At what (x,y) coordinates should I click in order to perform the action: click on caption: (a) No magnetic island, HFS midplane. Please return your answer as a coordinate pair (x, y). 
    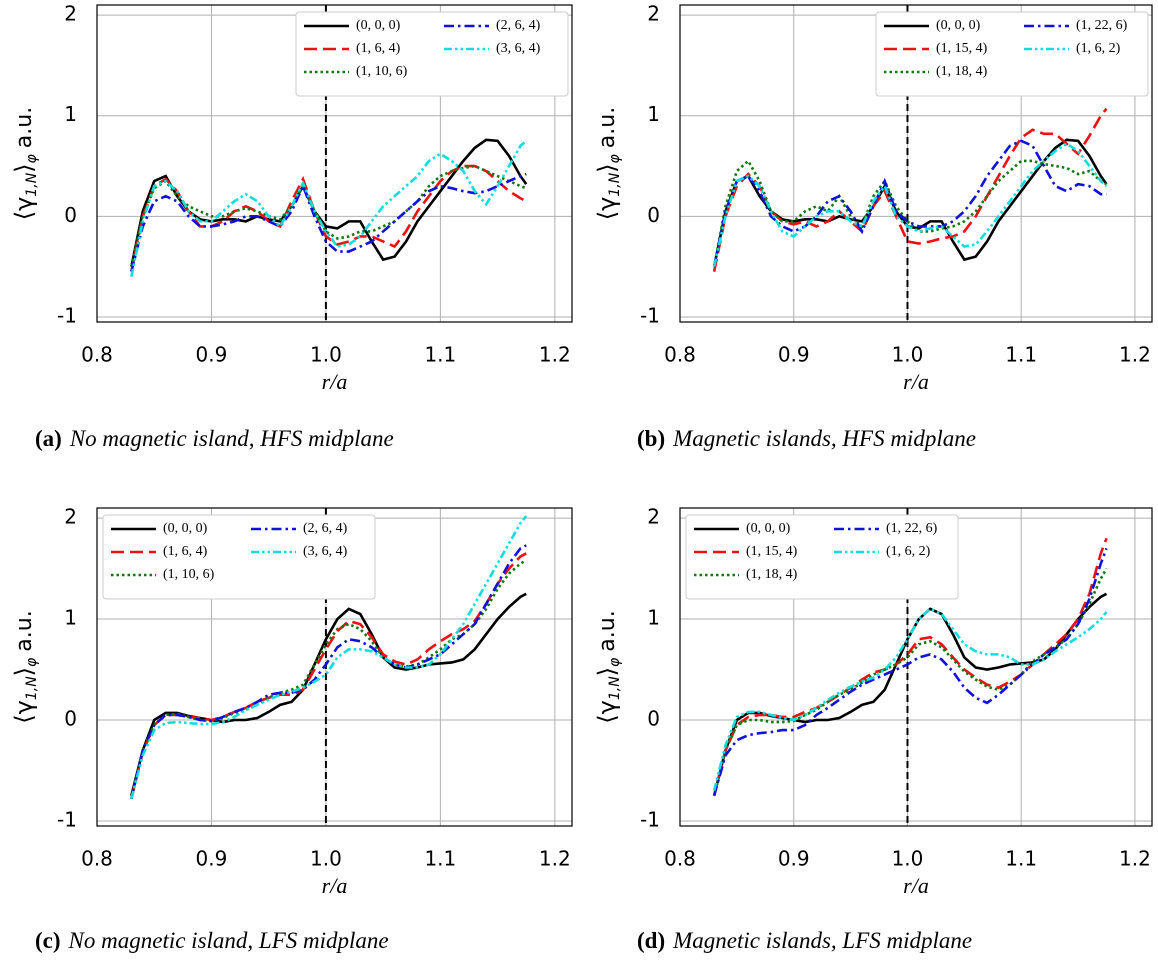
    Looking at the image, I should click on (214, 438).